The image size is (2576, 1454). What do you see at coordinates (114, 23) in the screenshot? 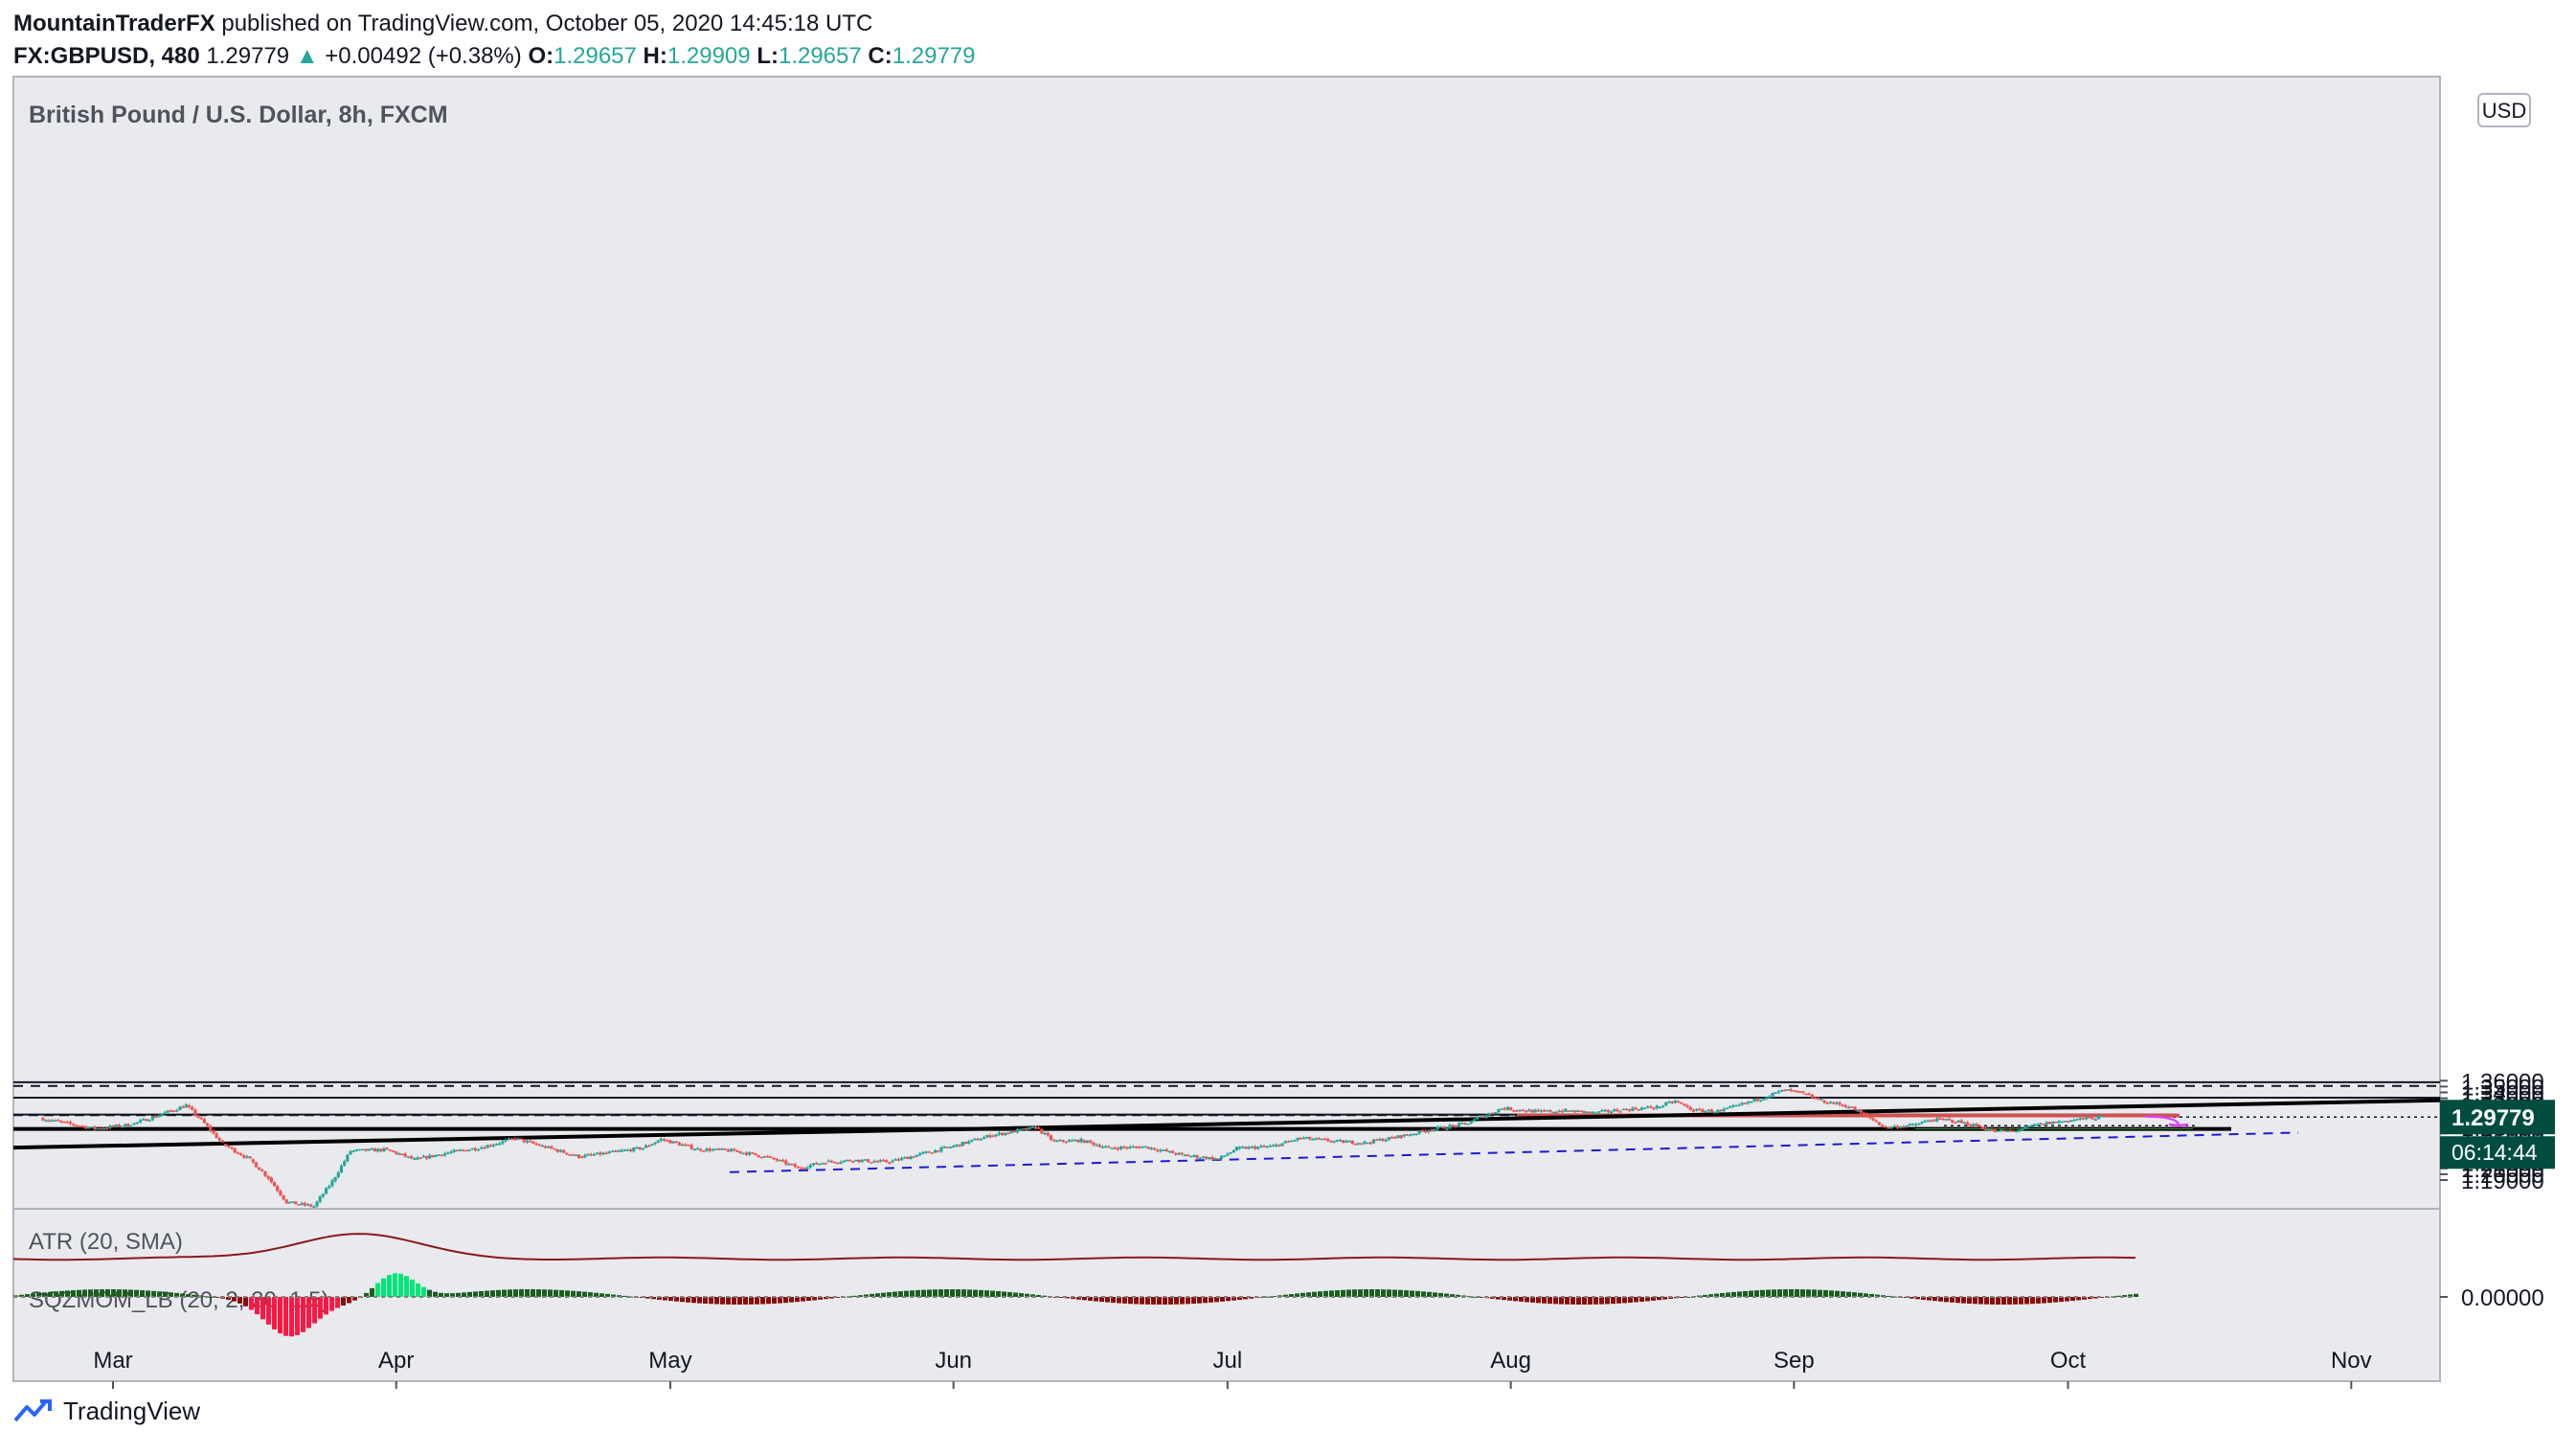
I see `author-name: MountainTraderFX` at bounding box center [114, 23].